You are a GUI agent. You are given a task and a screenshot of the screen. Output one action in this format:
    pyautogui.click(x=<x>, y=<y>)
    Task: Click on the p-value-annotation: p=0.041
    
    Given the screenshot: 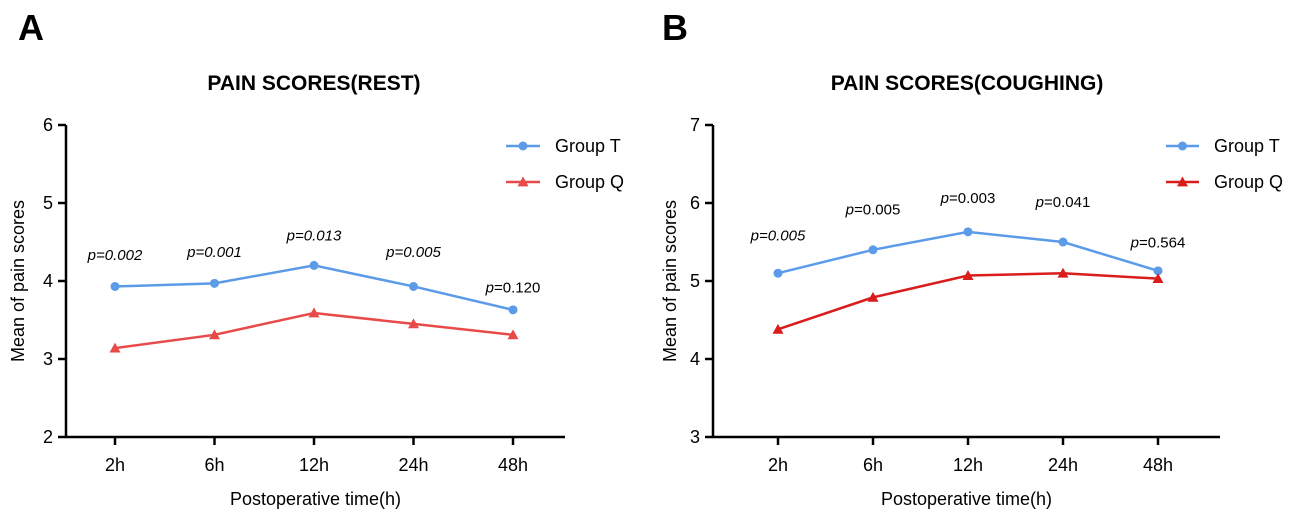 What is the action you would take?
    pyautogui.click(x=1063, y=202)
    